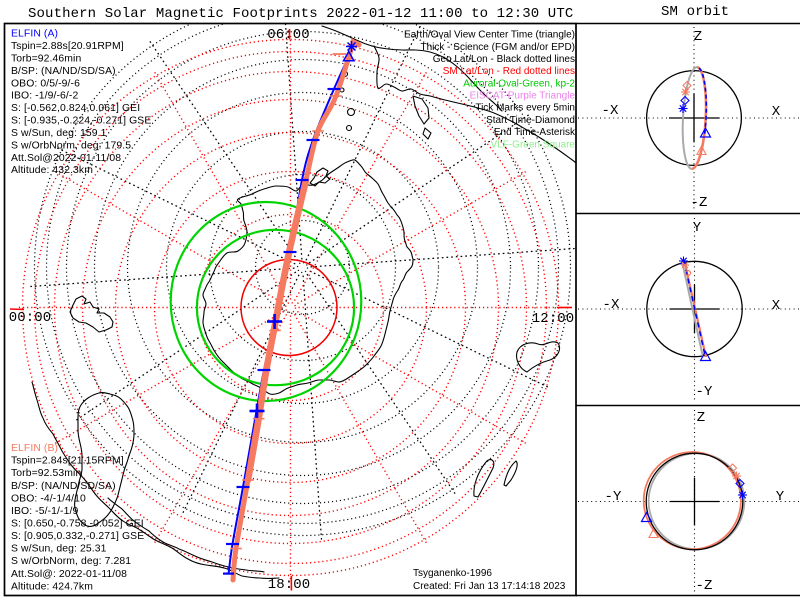 The height and width of the screenshot is (600, 800). Describe the element at coordinates (44, 511) in the screenshot. I see `svg-text: IBO: -5/-1/-1/9` at that location.